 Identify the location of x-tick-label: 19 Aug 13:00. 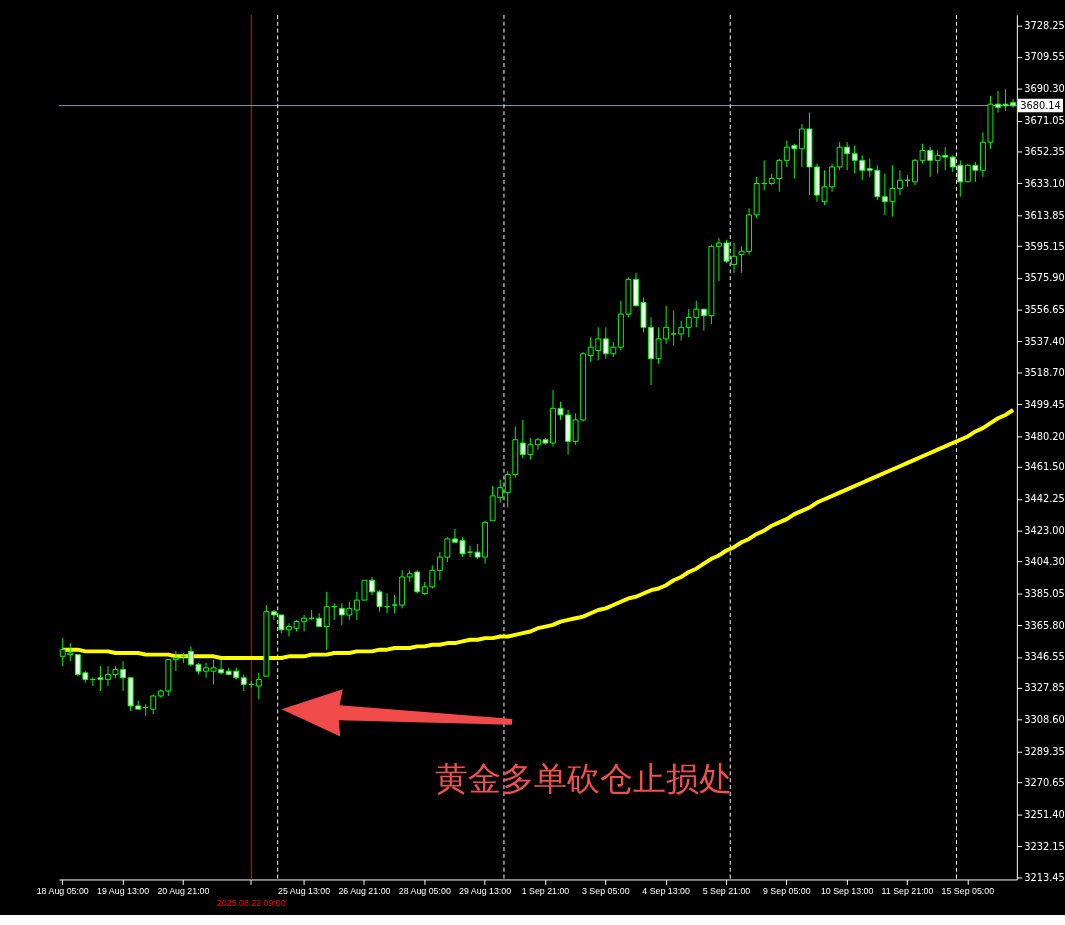
(123, 890).